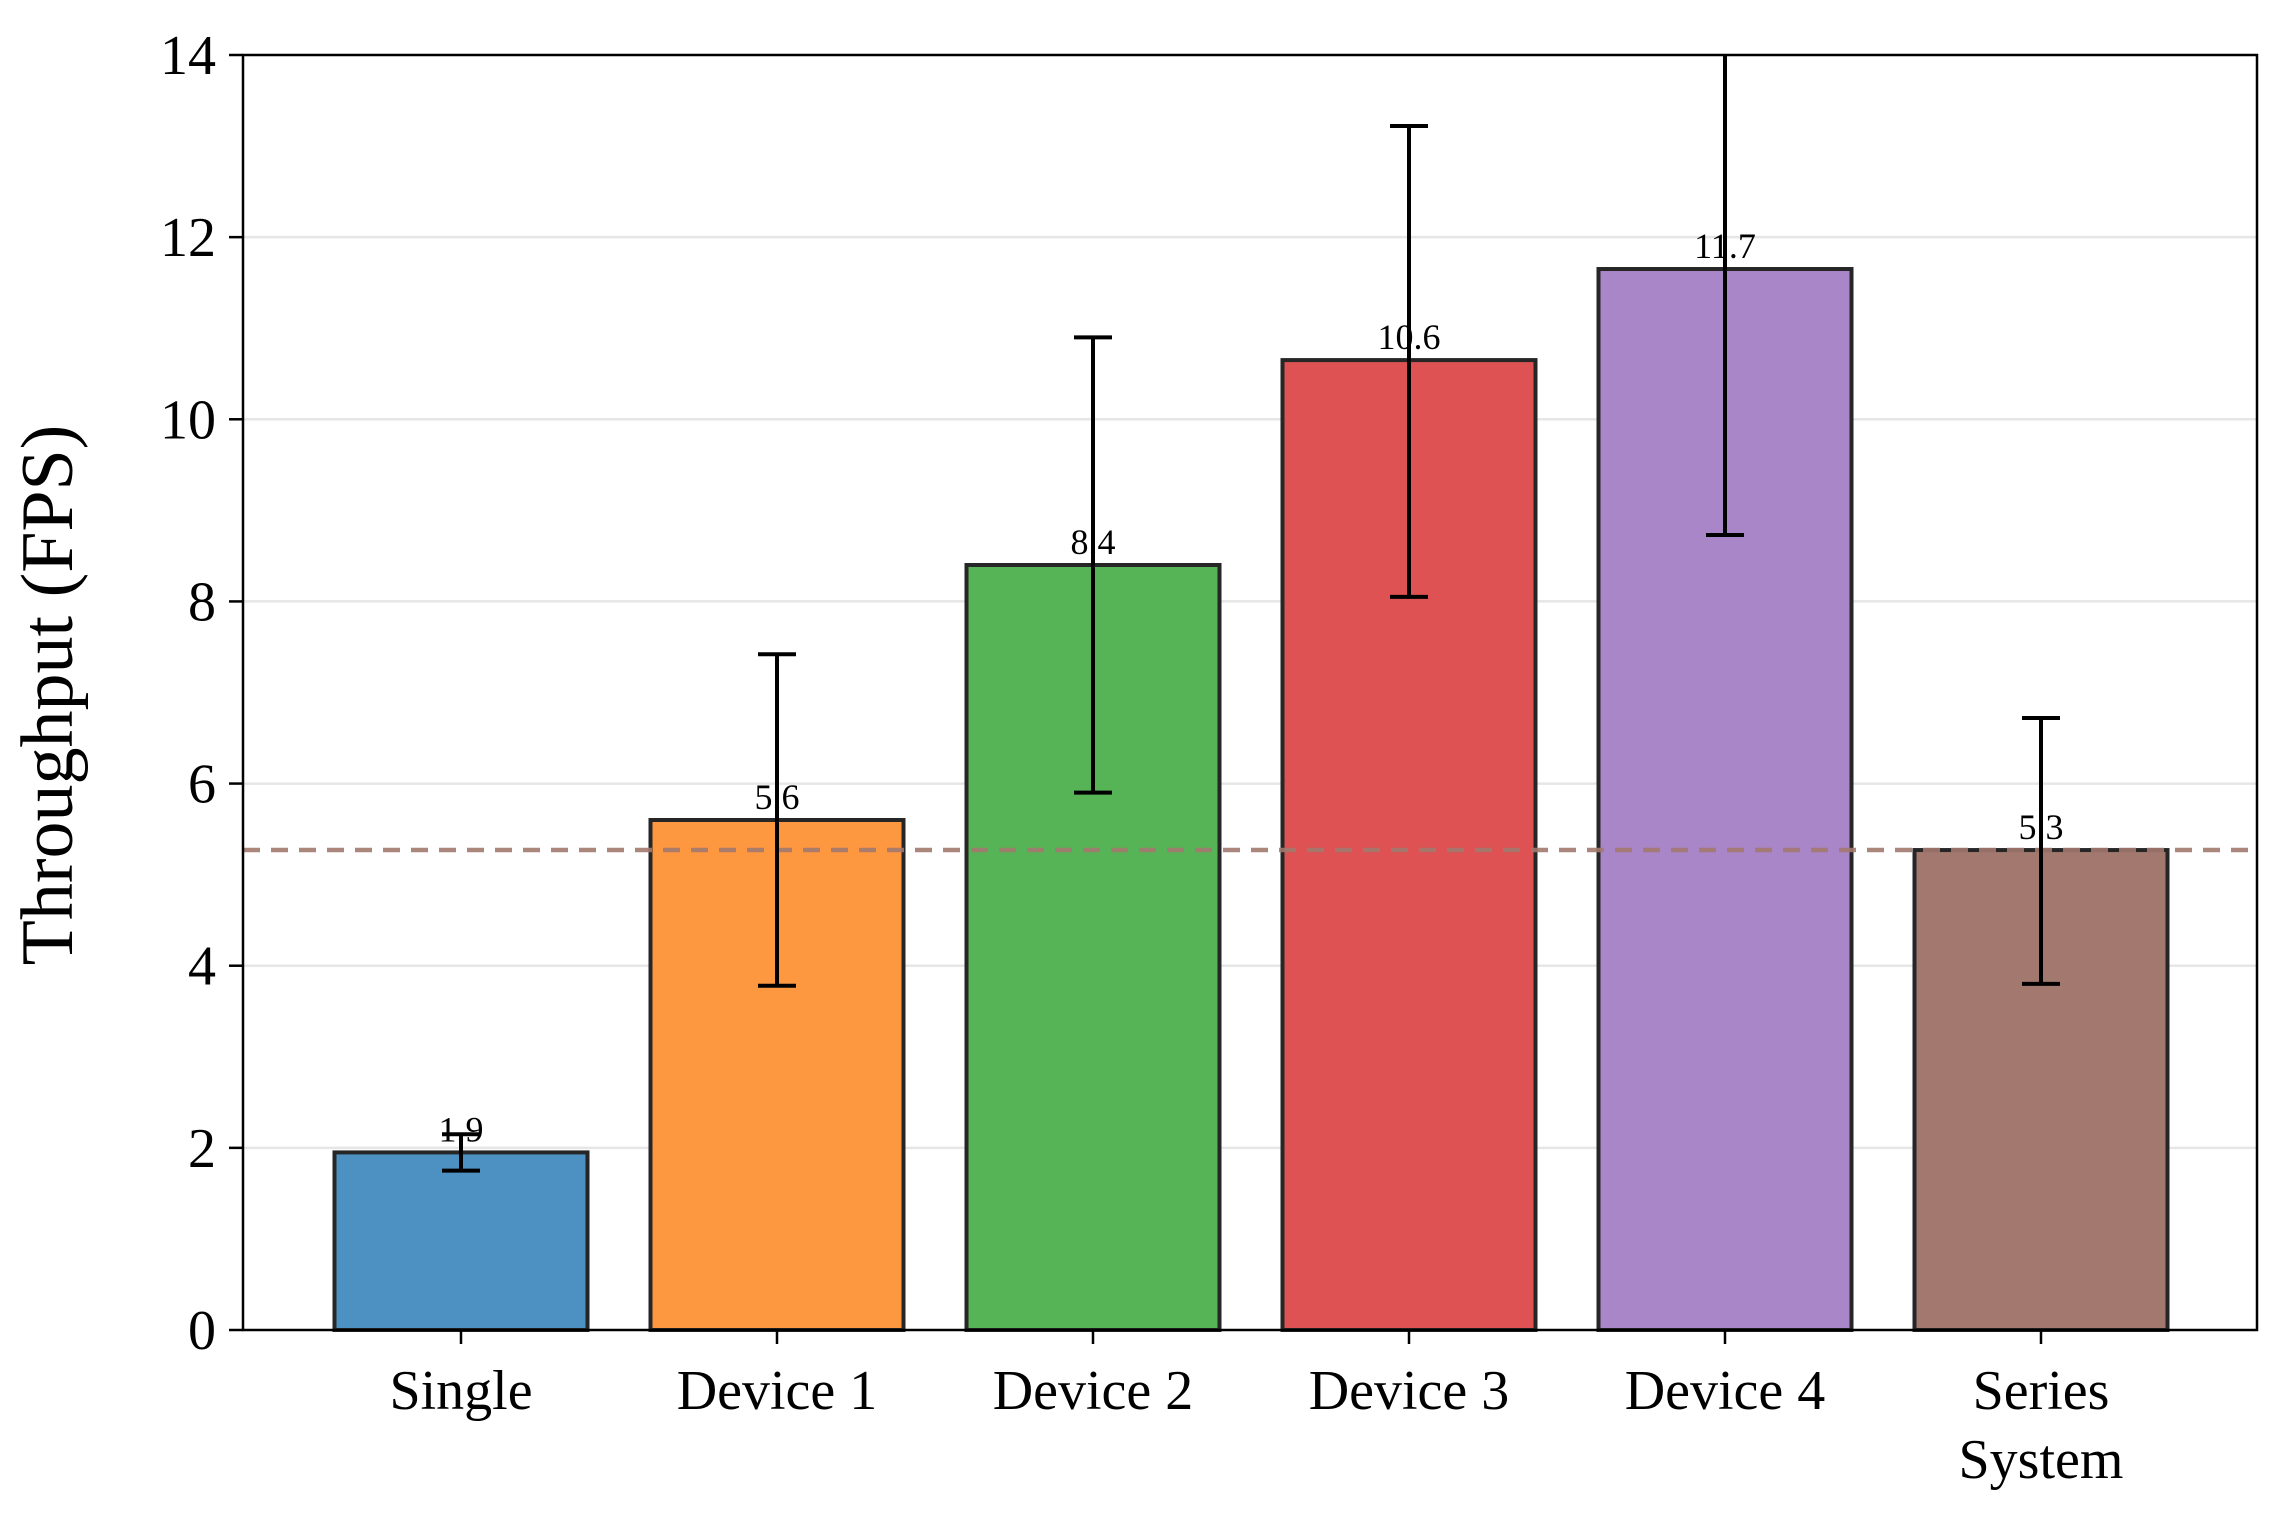  What do you see at coordinates (777, 797) in the screenshot?
I see `data-label: 5.6` at bounding box center [777, 797].